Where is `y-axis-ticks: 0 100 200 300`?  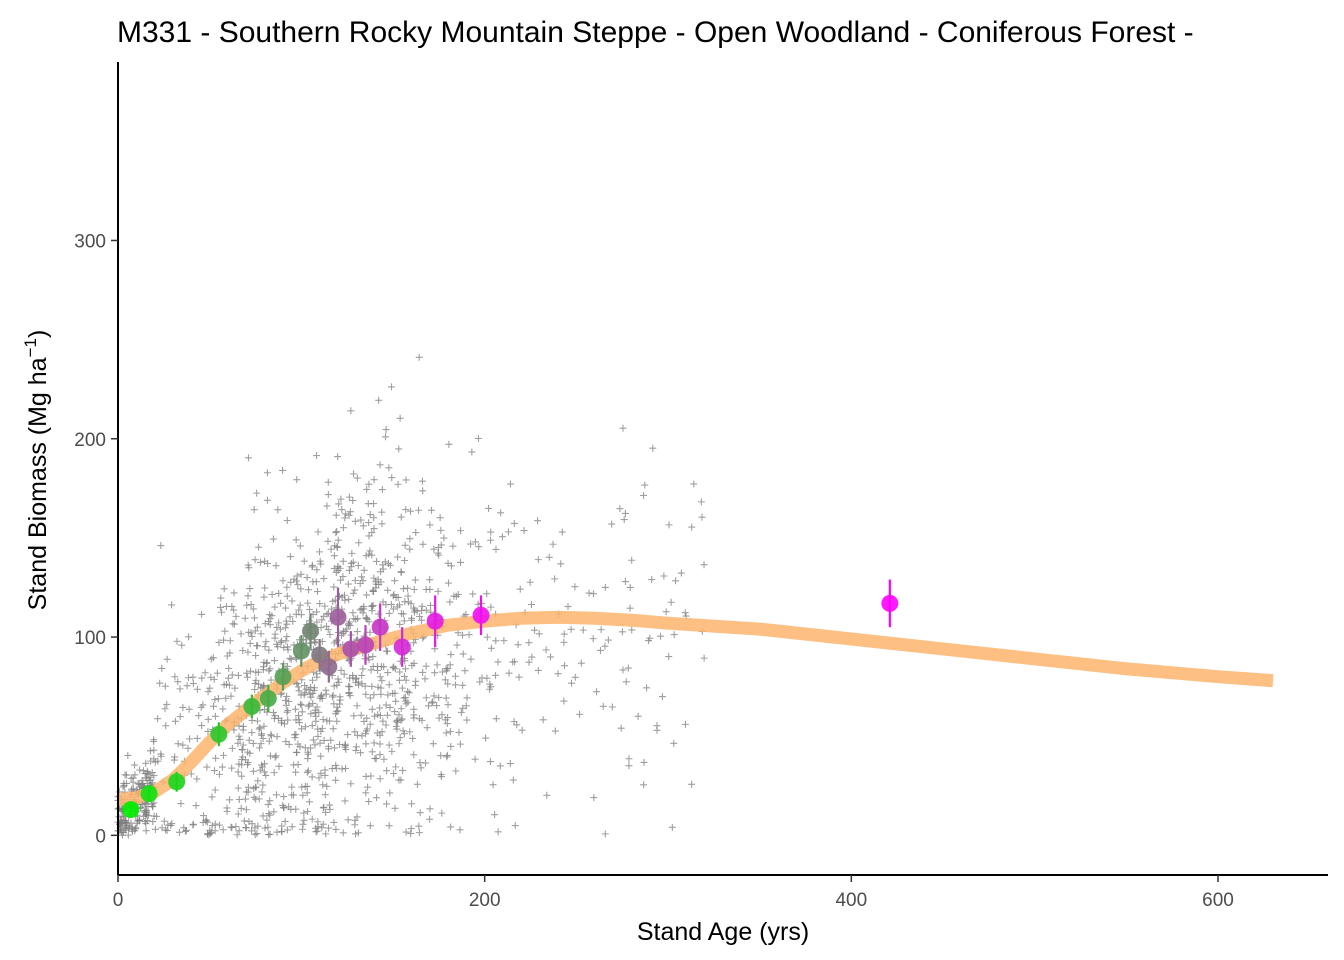
y-axis-ticks: 0 100 200 300 is located at coordinates (96, 539).